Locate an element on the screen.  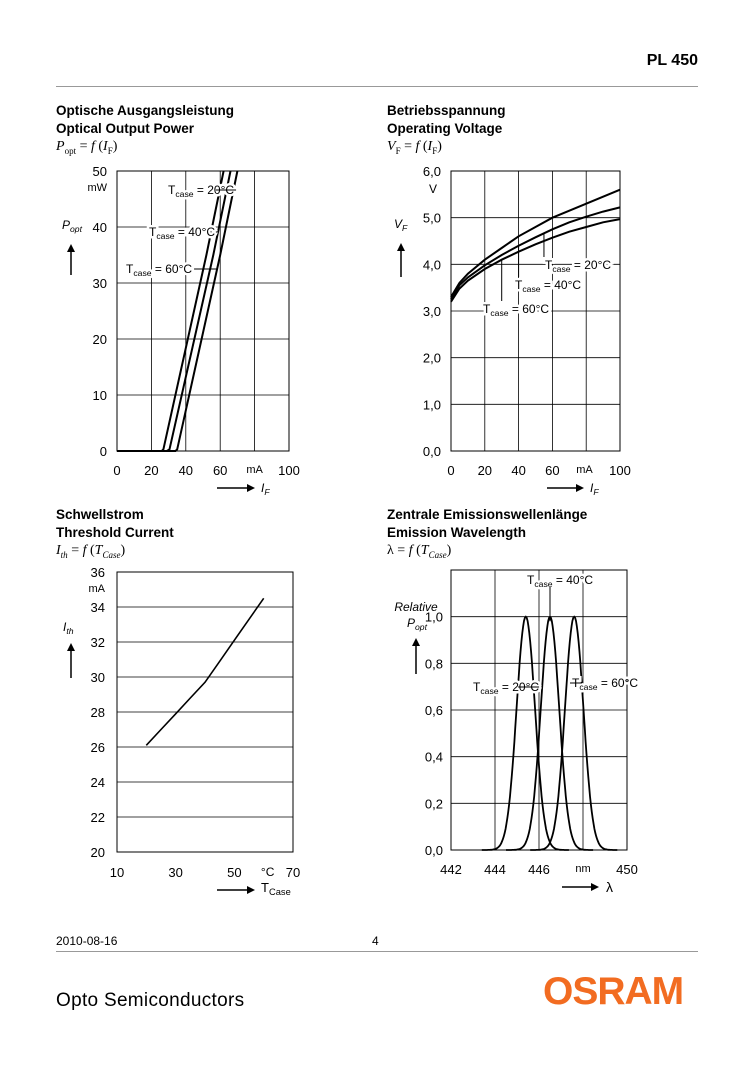
chart2-title: Betriebsspannung Operating Voltage is located at coordinates (446, 120).